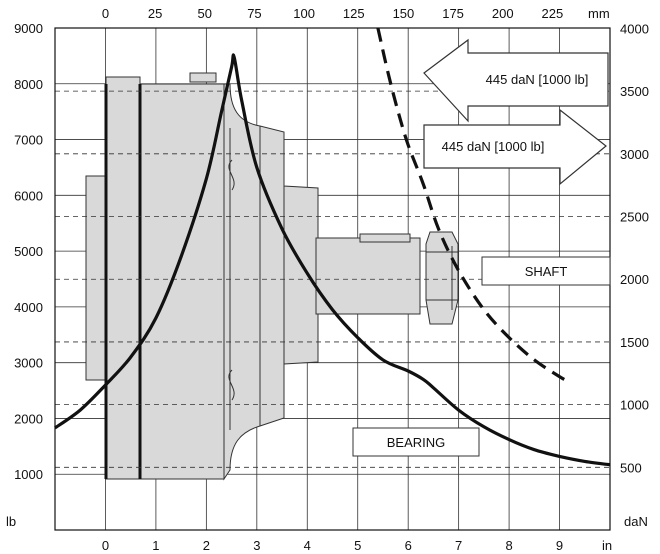  I want to click on arrow-left: 445 daN [1000 lb], so click(516, 80).